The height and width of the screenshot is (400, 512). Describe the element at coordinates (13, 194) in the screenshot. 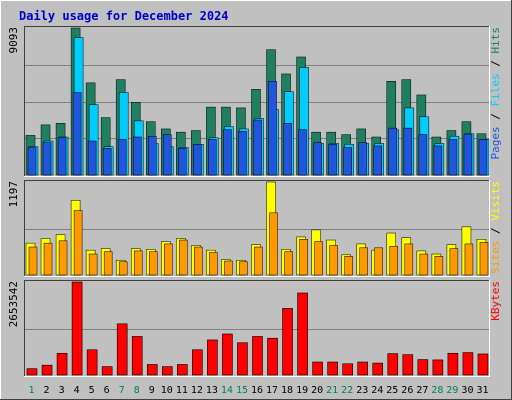

I see `panel-max-label: 1197` at that location.